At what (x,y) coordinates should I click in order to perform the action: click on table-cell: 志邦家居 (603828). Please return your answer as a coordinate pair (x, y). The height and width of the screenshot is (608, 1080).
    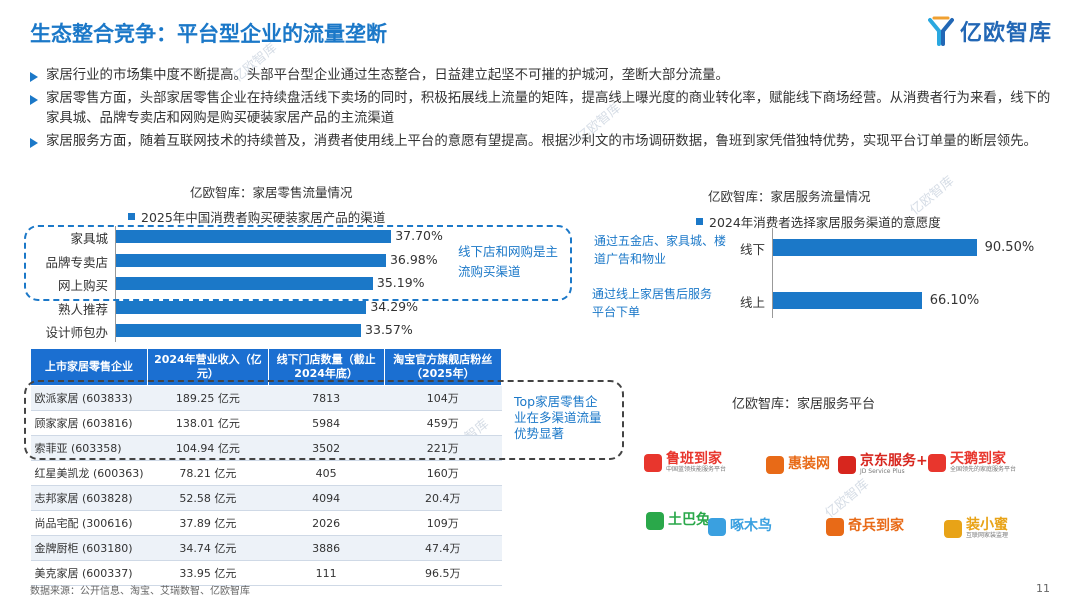
    Looking at the image, I should click on (89, 498).